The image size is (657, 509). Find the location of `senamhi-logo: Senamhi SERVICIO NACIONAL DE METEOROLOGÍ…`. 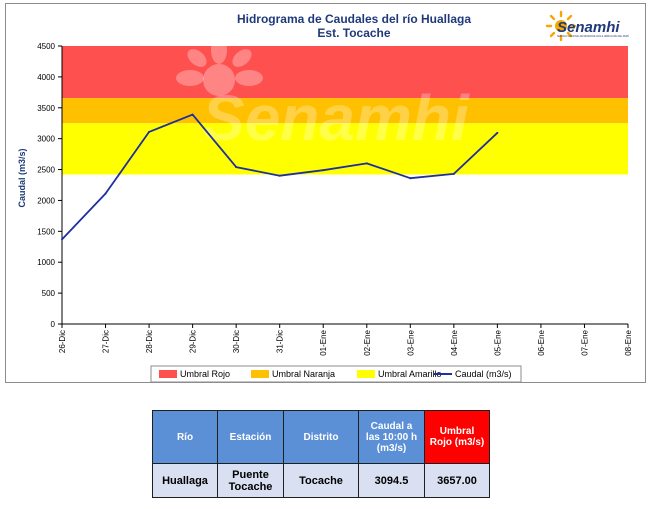

senamhi-logo: Senamhi SERVICIO NACIONAL DE METEOROLOGÍ… is located at coordinates (587, 26).